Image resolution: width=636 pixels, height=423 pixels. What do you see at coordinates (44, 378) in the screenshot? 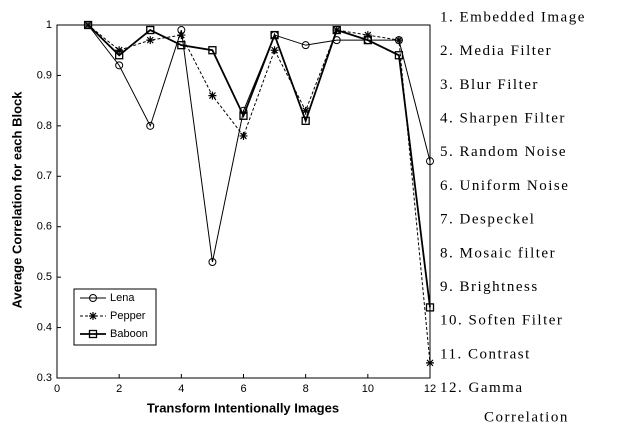
I see `y-tick-label: 0.3` at bounding box center [44, 378].